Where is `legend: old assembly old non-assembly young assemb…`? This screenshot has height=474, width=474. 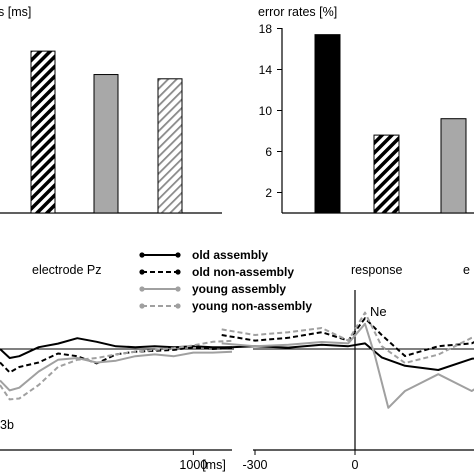 legend: old assembly old non-assembly young assemb… is located at coordinates (225, 280).